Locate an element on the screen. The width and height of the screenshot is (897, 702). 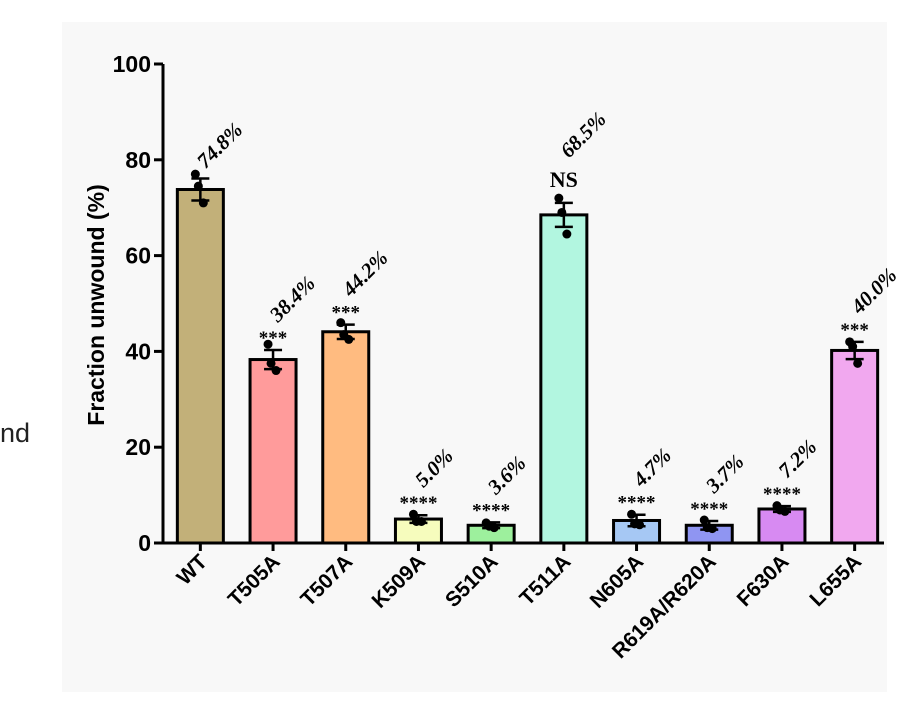
y-tick-label: 20 is located at coordinates (138, 447).